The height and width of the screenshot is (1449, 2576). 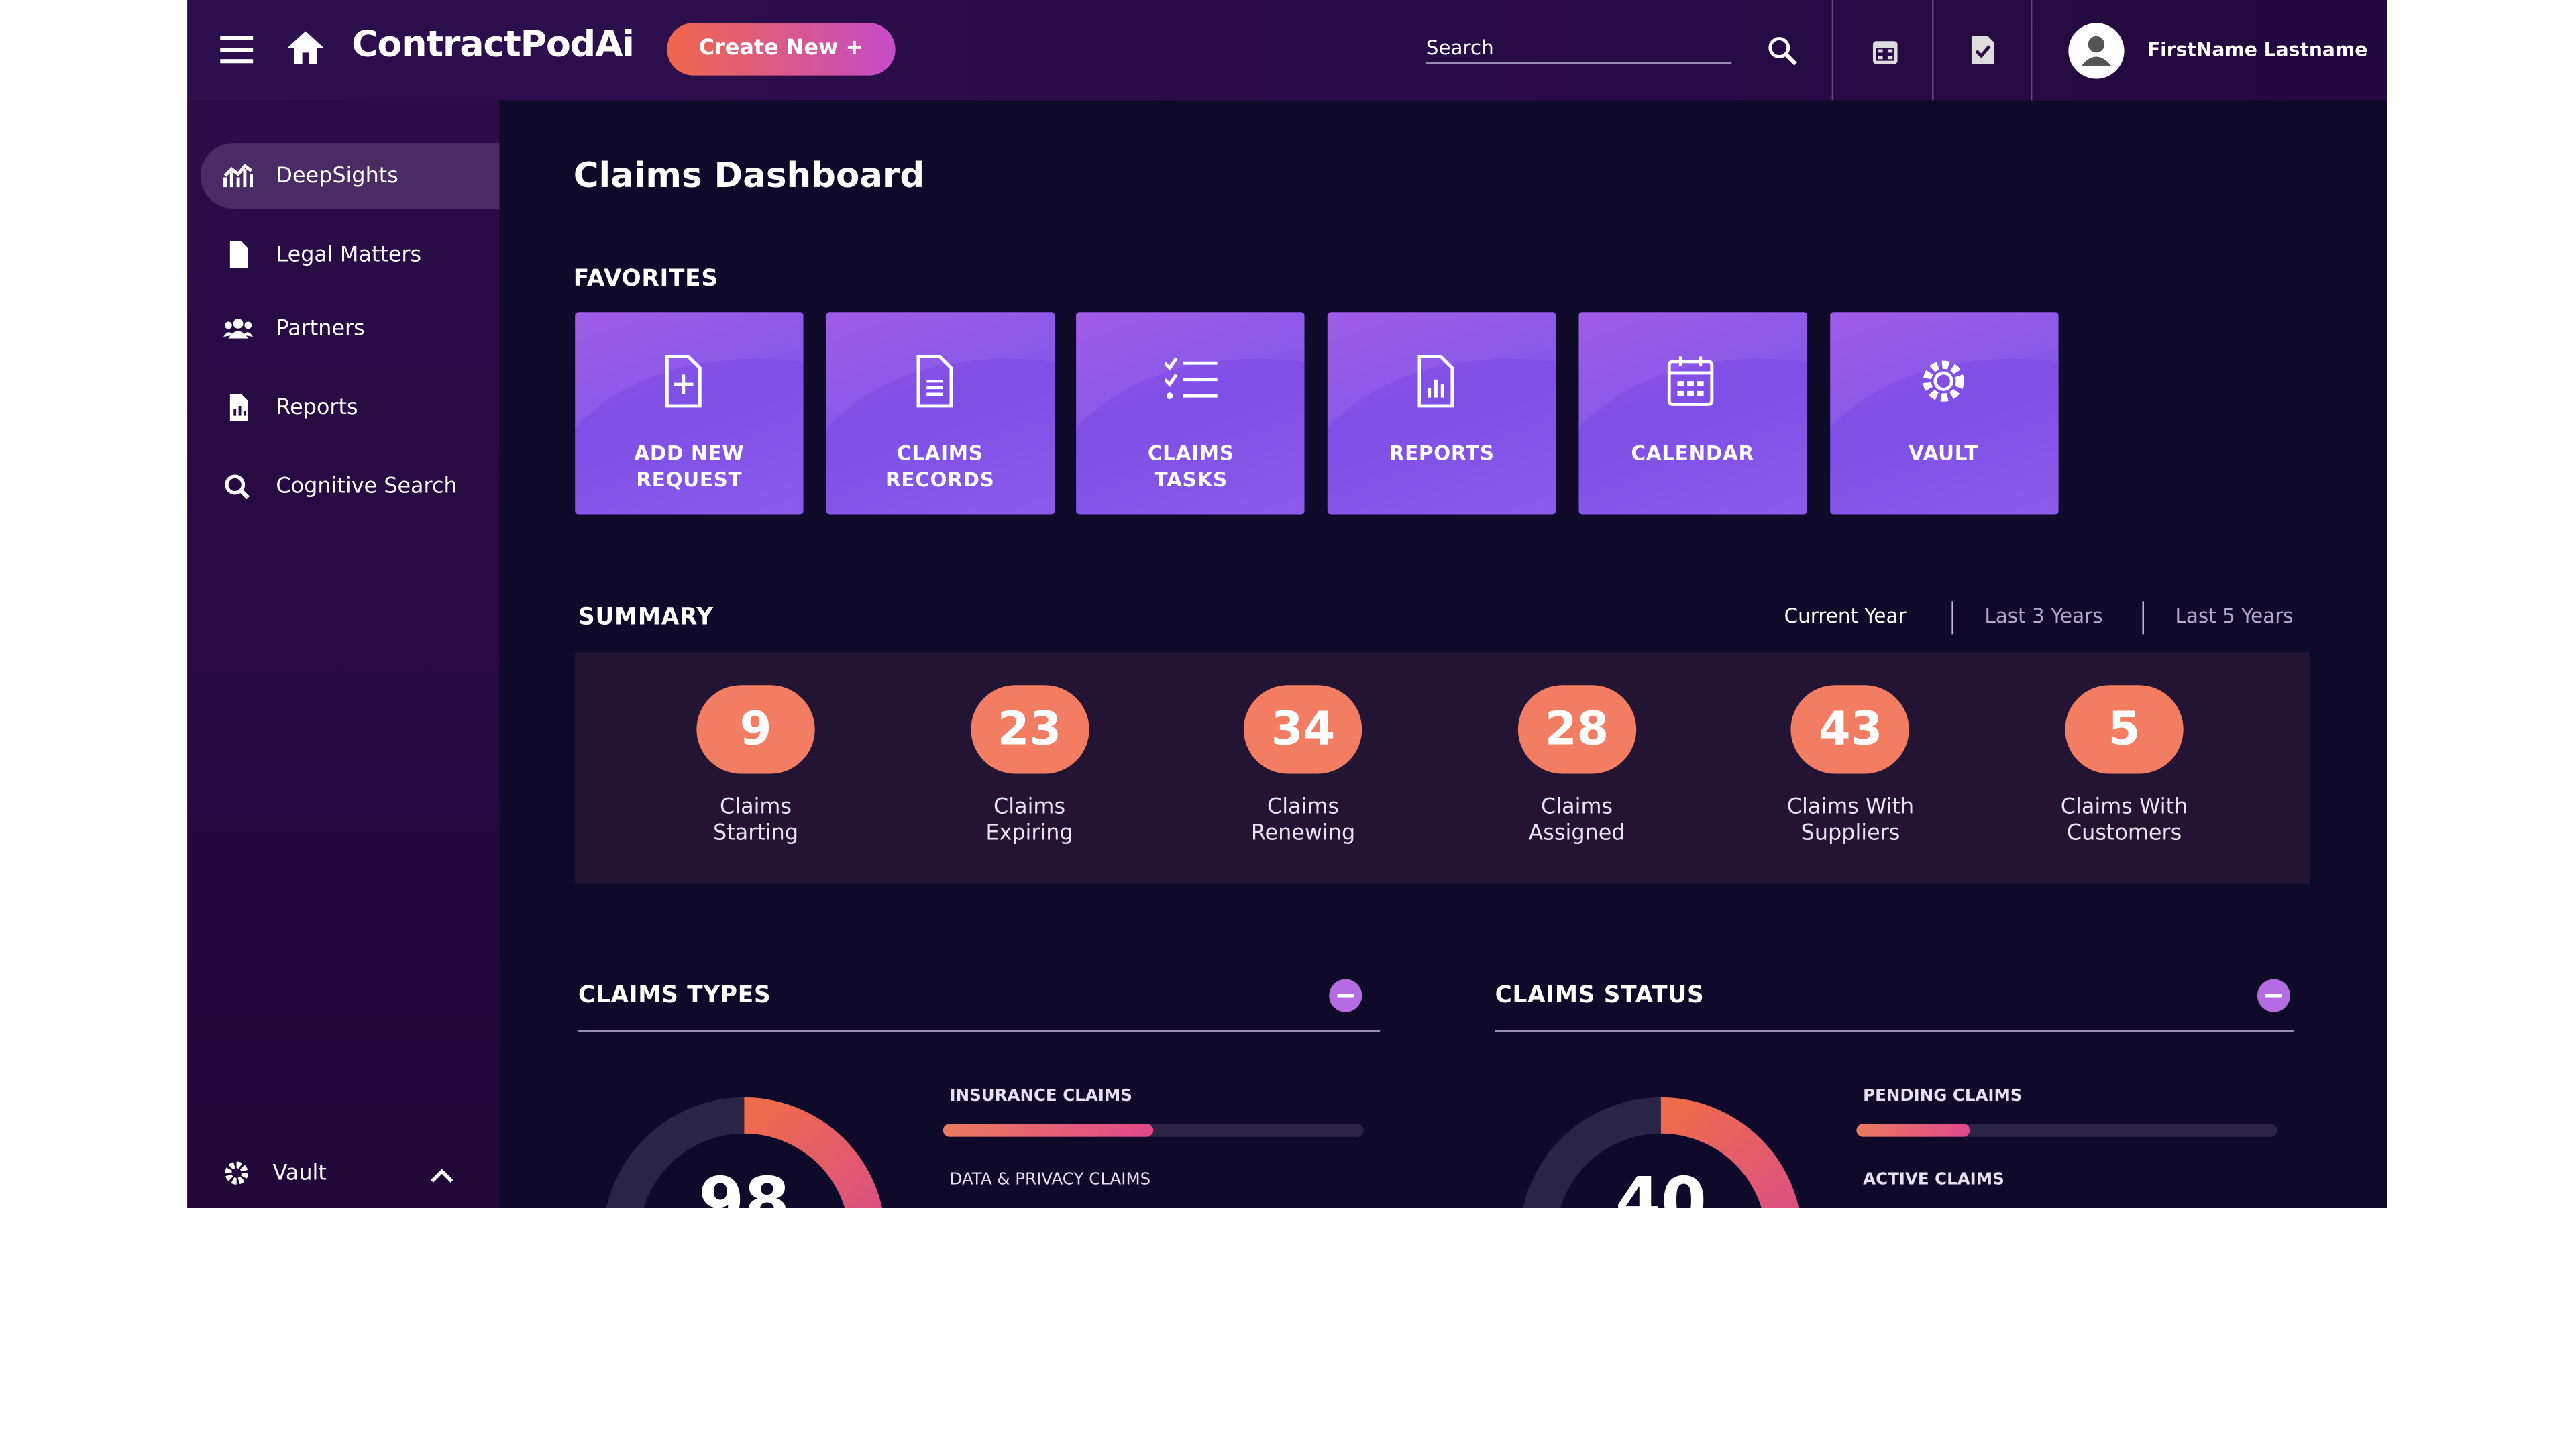 What do you see at coordinates (1845, 616) in the screenshot?
I see `period-tab: Current Year` at bounding box center [1845, 616].